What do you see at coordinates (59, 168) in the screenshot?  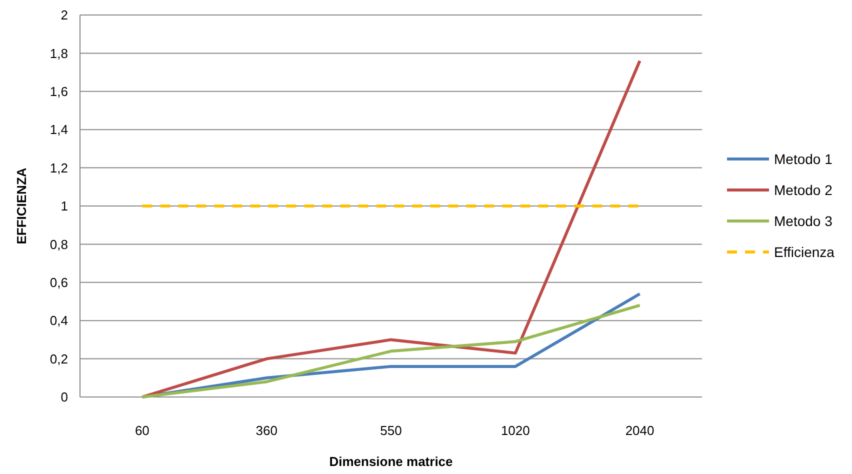 I see `y-tick-label: 1,2` at bounding box center [59, 168].